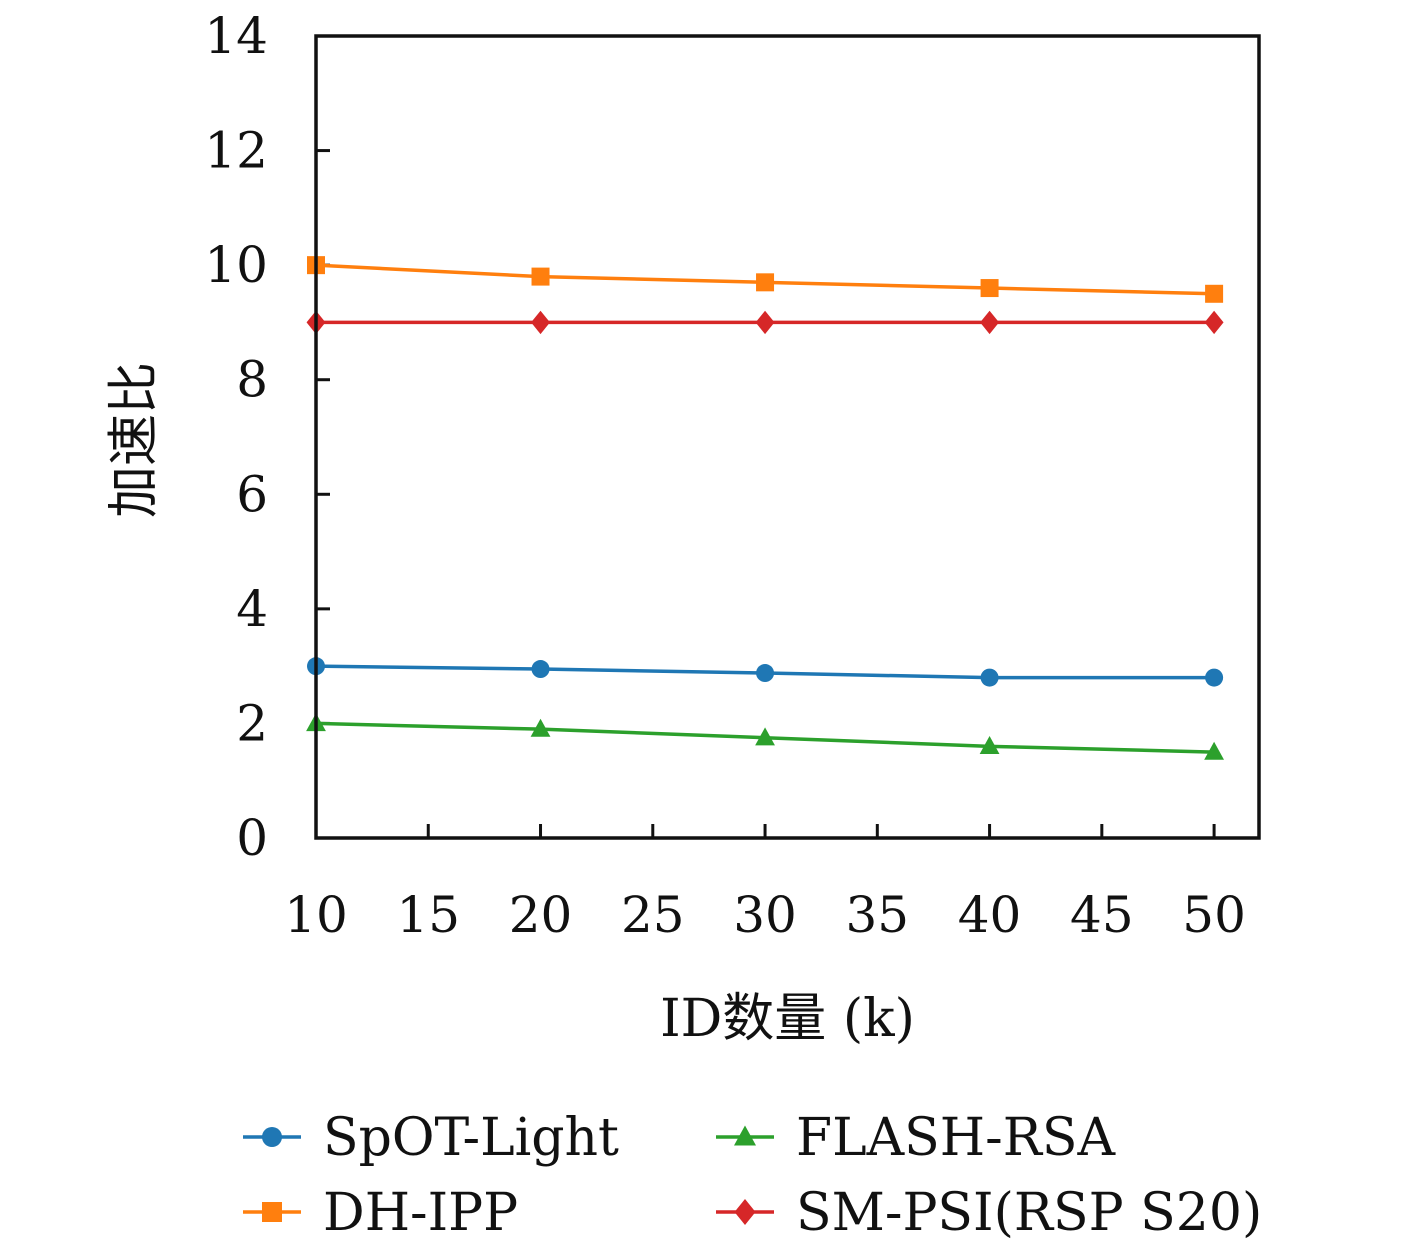 This screenshot has width=1417, height=1250. I want to click on legend-label: SM-PSI(RSP S20), so click(1029, 1213).